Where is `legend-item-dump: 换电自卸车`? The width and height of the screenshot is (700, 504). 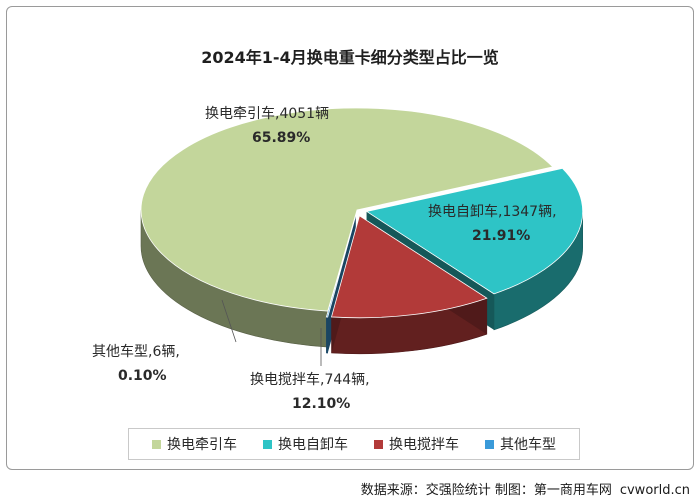
legend-item-dump: 换电自卸车 is located at coordinates (305, 444).